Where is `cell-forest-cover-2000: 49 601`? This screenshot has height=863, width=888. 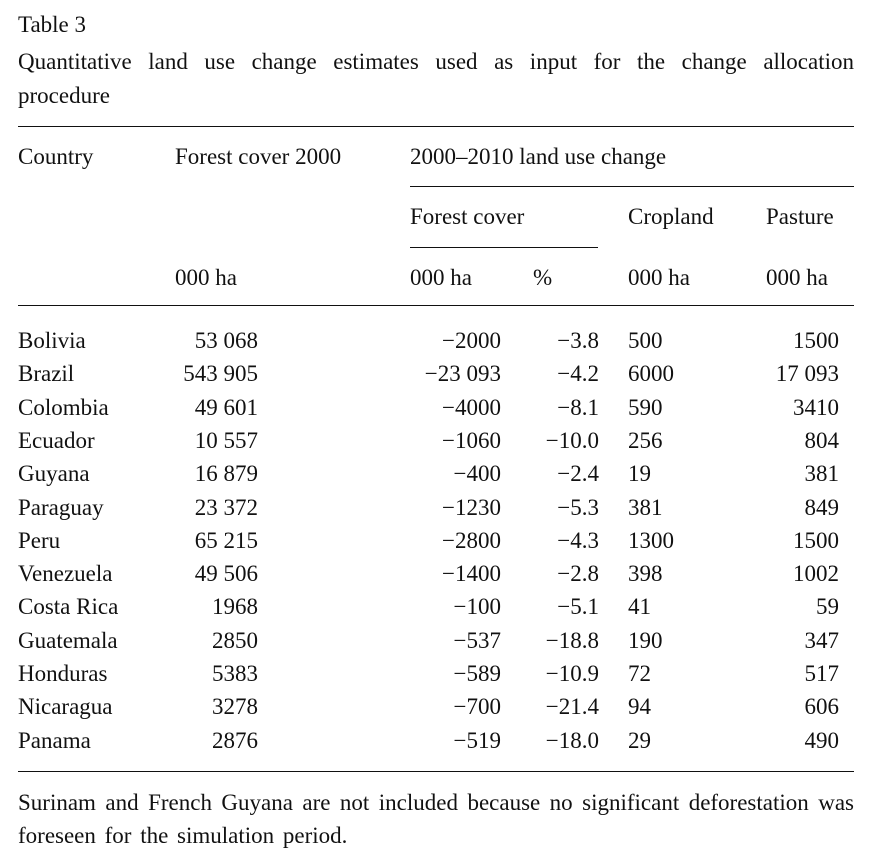 cell-forest-cover-2000: 49 601 is located at coordinates (226, 407).